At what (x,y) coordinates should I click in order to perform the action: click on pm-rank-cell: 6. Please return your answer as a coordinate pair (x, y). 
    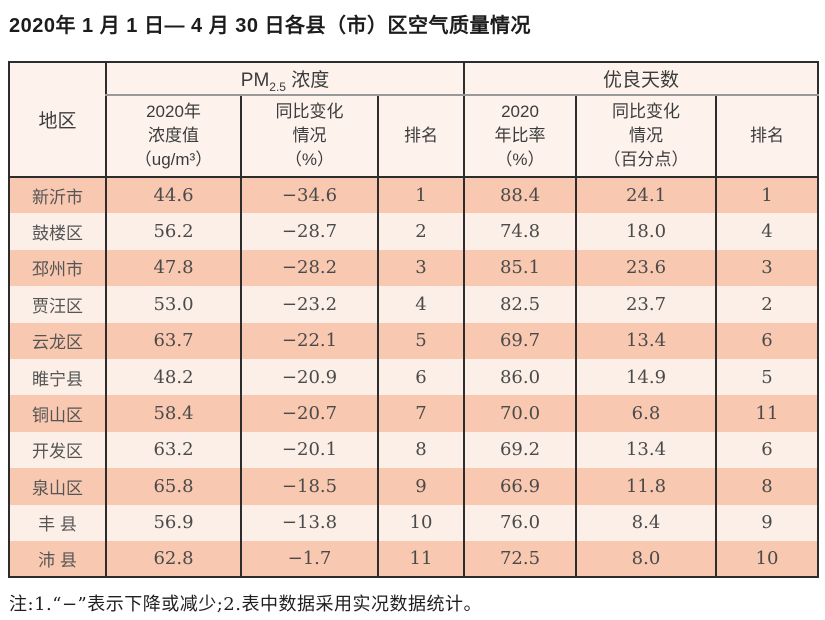
    Looking at the image, I should click on (420, 377).